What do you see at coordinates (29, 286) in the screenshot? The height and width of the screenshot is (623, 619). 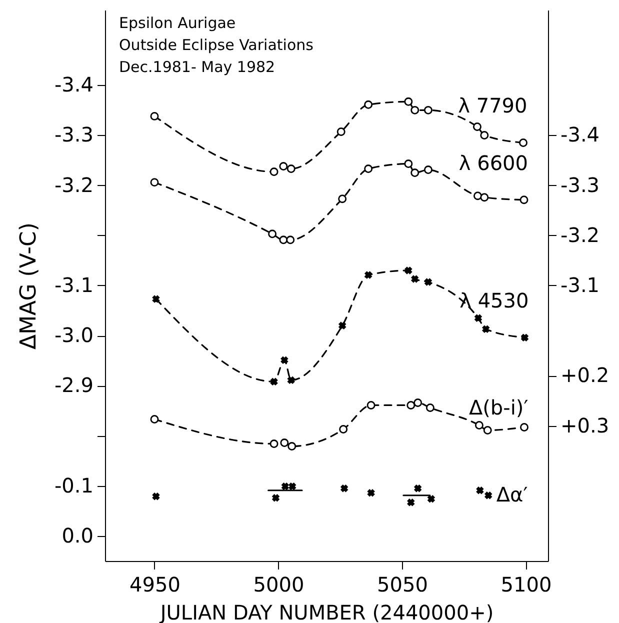 I see `y-axis-title: ΔMAG (V-C)` at bounding box center [29, 286].